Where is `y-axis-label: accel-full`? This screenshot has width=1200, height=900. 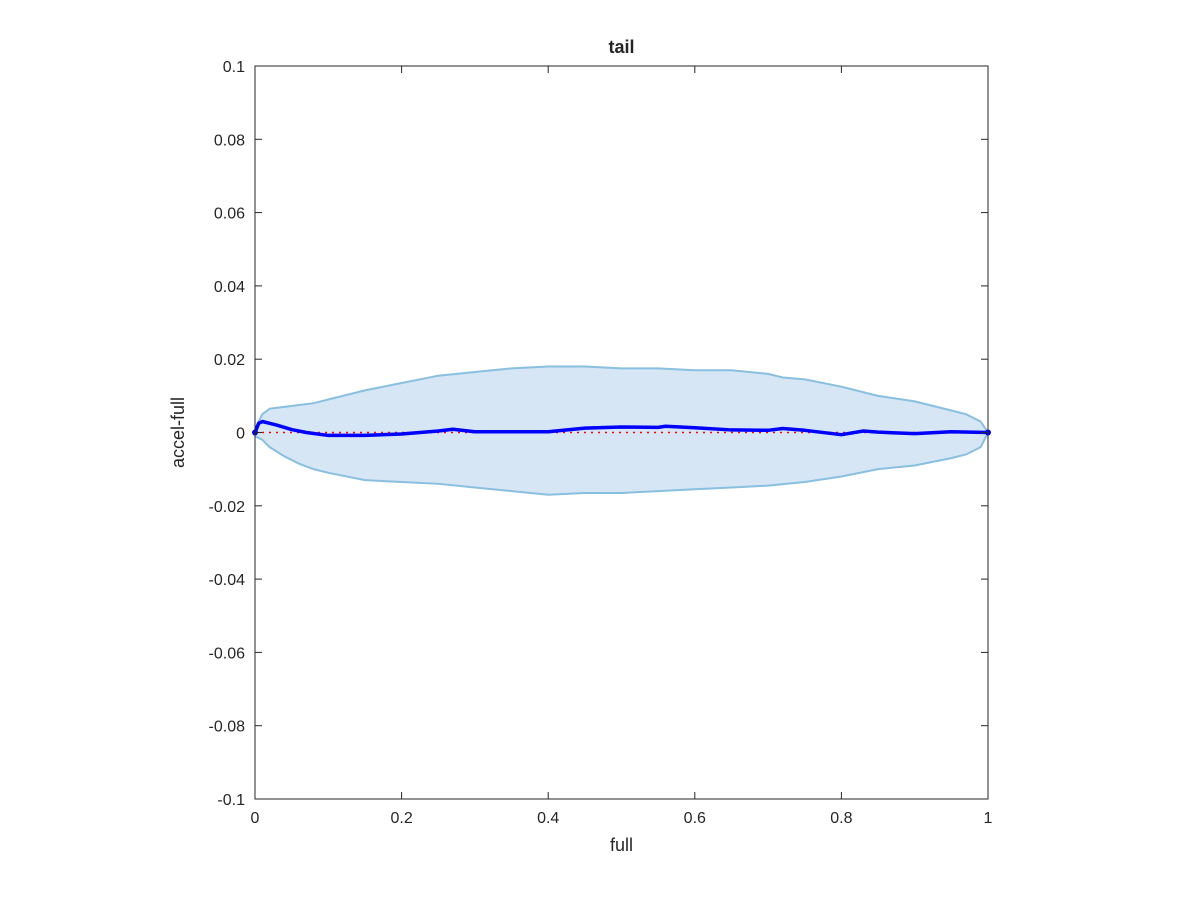
y-axis-label: accel-full is located at coordinates (178, 432).